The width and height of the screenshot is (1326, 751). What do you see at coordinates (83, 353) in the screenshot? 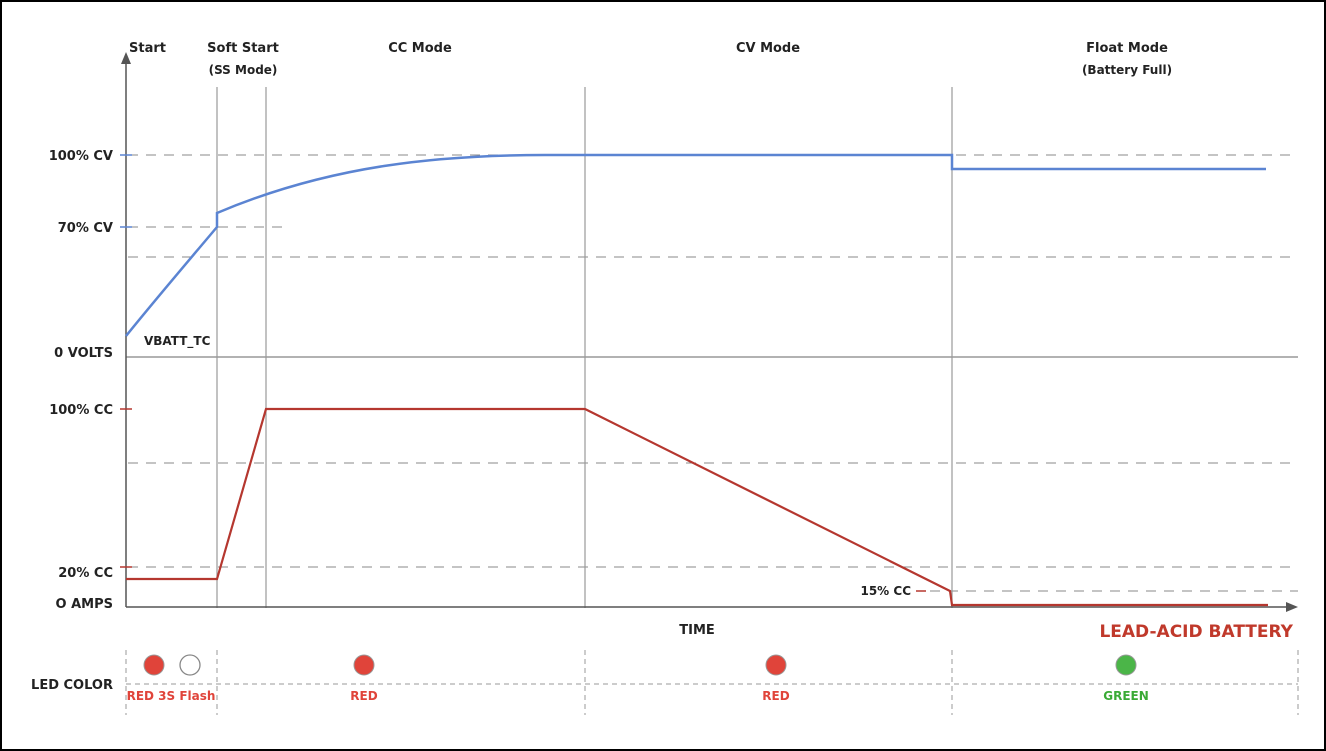
I see `zero-volts-label: 0 VOLTS` at bounding box center [83, 353].